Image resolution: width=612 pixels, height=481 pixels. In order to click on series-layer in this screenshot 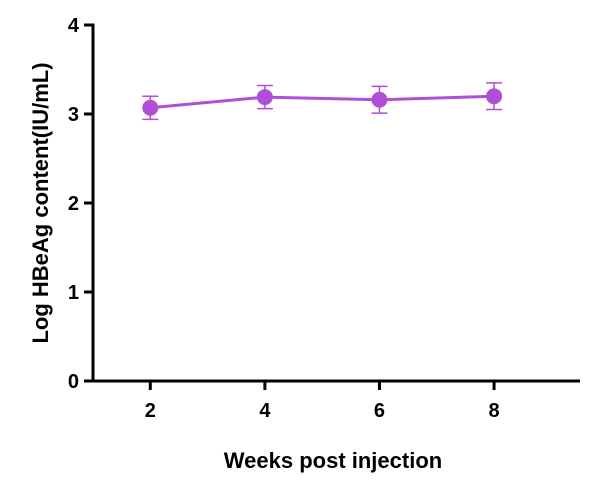, I will do `click(322, 101)`.